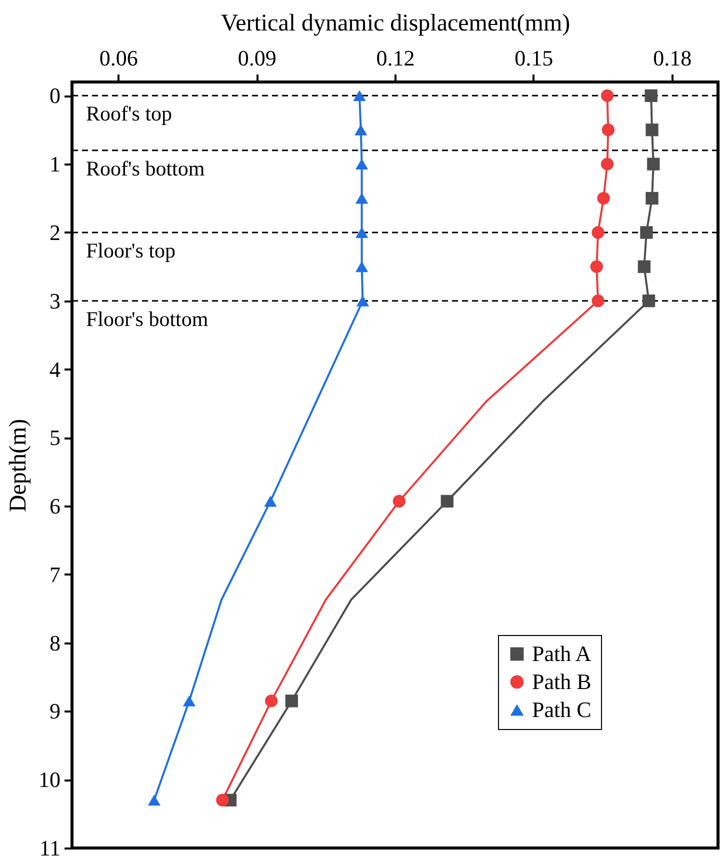 This screenshot has height=858, width=720. Describe the element at coordinates (55, 574) in the screenshot. I see `y-tick-label: 7` at that location.